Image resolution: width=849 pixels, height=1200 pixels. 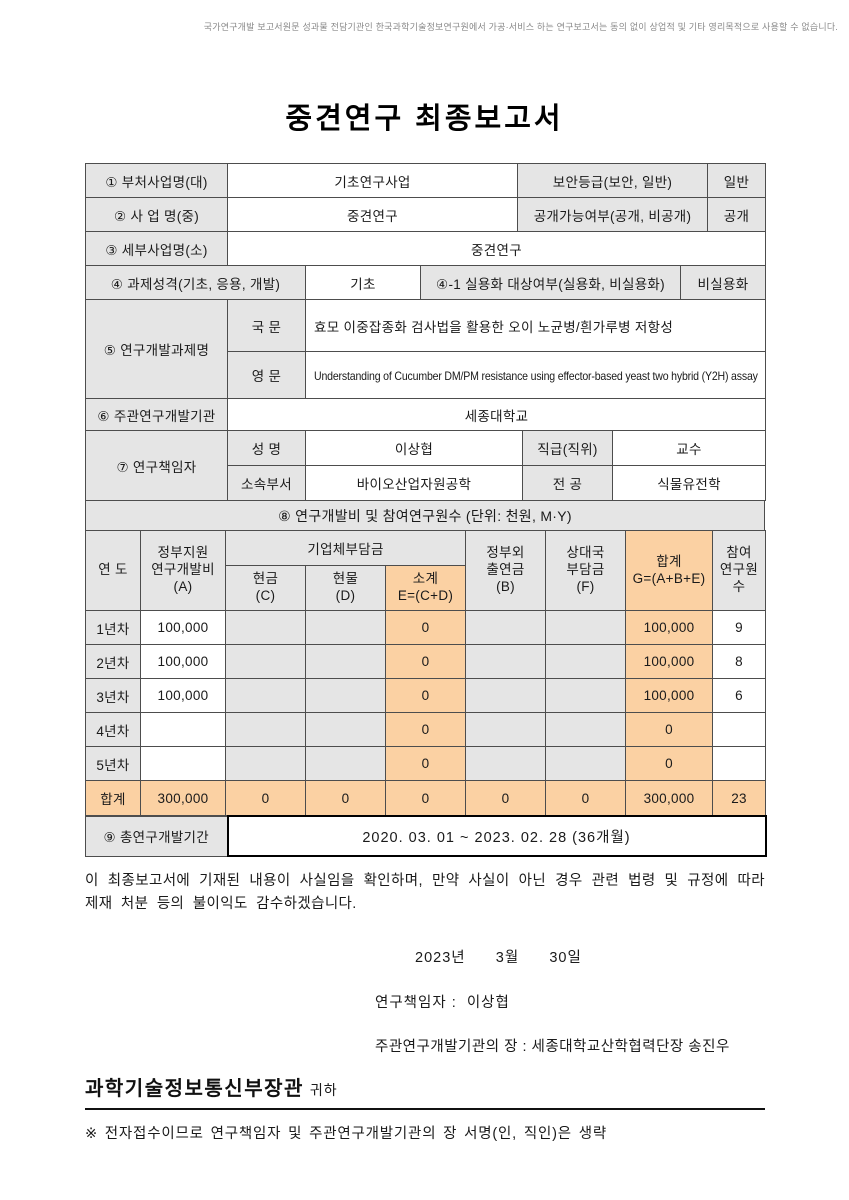 What do you see at coordinates (736, 214) in the screenshot?
I see `field-value-disclosure: 공개` at bounding box center [736, 214].